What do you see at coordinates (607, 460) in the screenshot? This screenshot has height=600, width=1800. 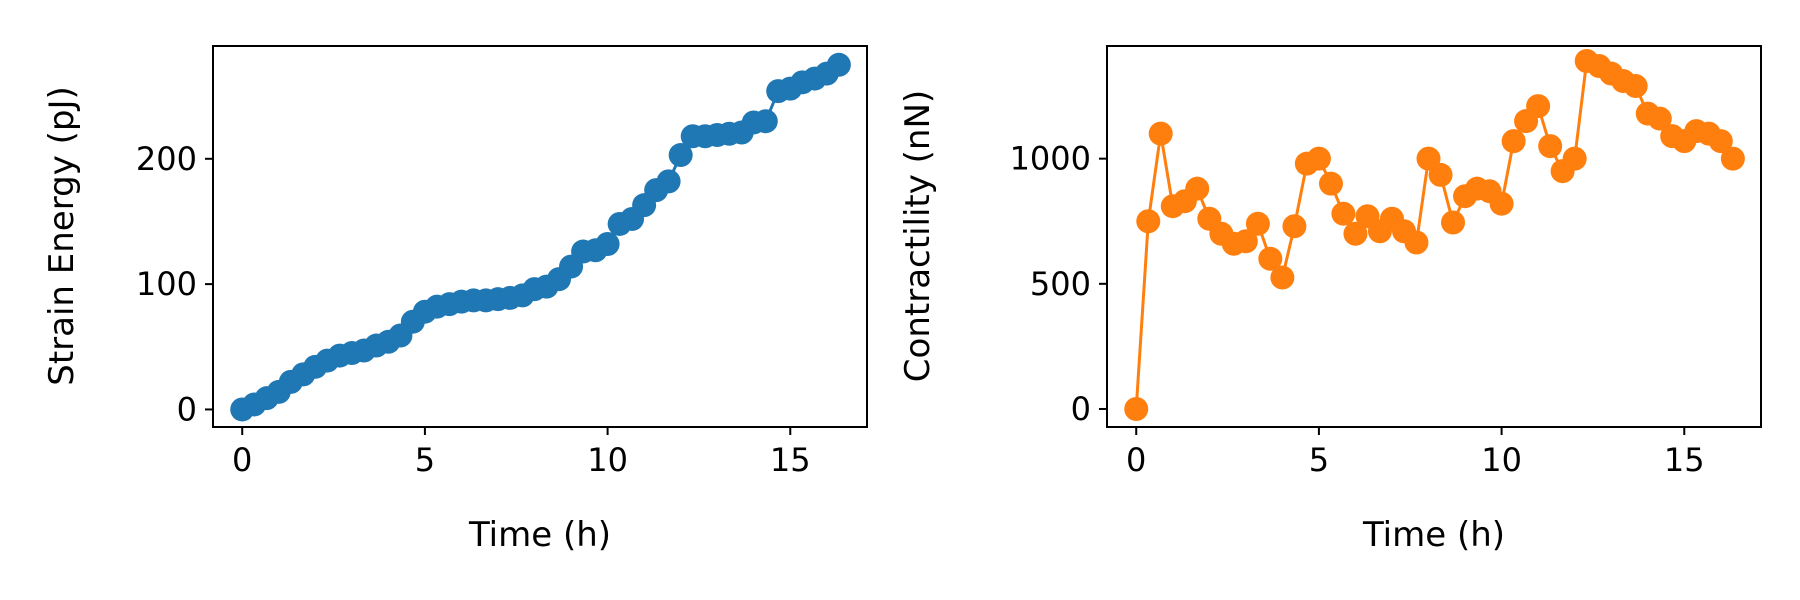 I see `strain-energy-x-tick-label: 10` at bounding box center [607, 460].